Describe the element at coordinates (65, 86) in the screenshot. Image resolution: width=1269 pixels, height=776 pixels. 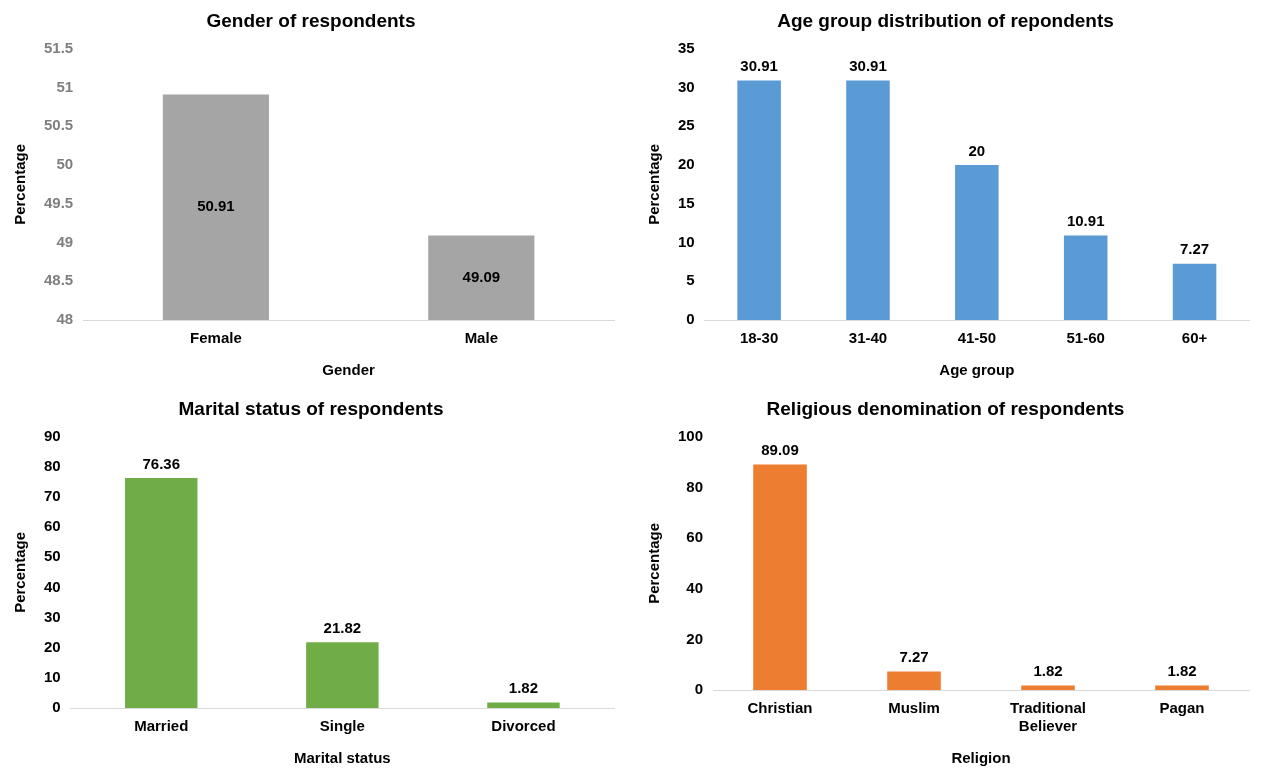
I see `y-tick-label: 51` at that location.